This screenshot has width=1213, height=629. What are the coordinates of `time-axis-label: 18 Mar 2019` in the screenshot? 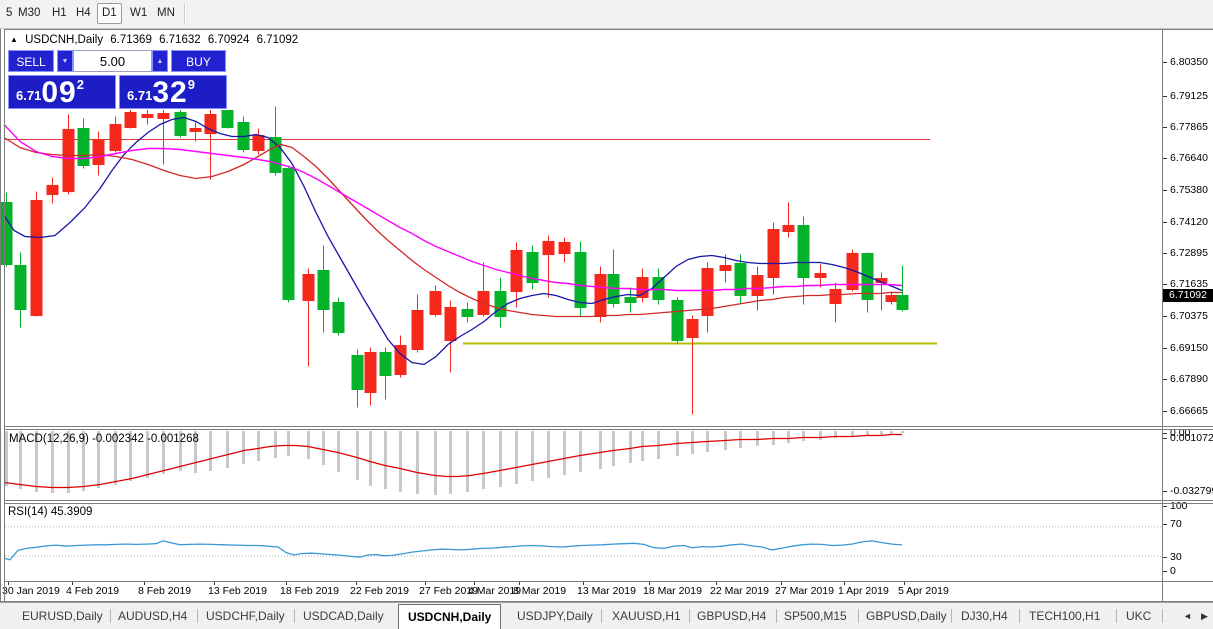 It's located at (672, 591).